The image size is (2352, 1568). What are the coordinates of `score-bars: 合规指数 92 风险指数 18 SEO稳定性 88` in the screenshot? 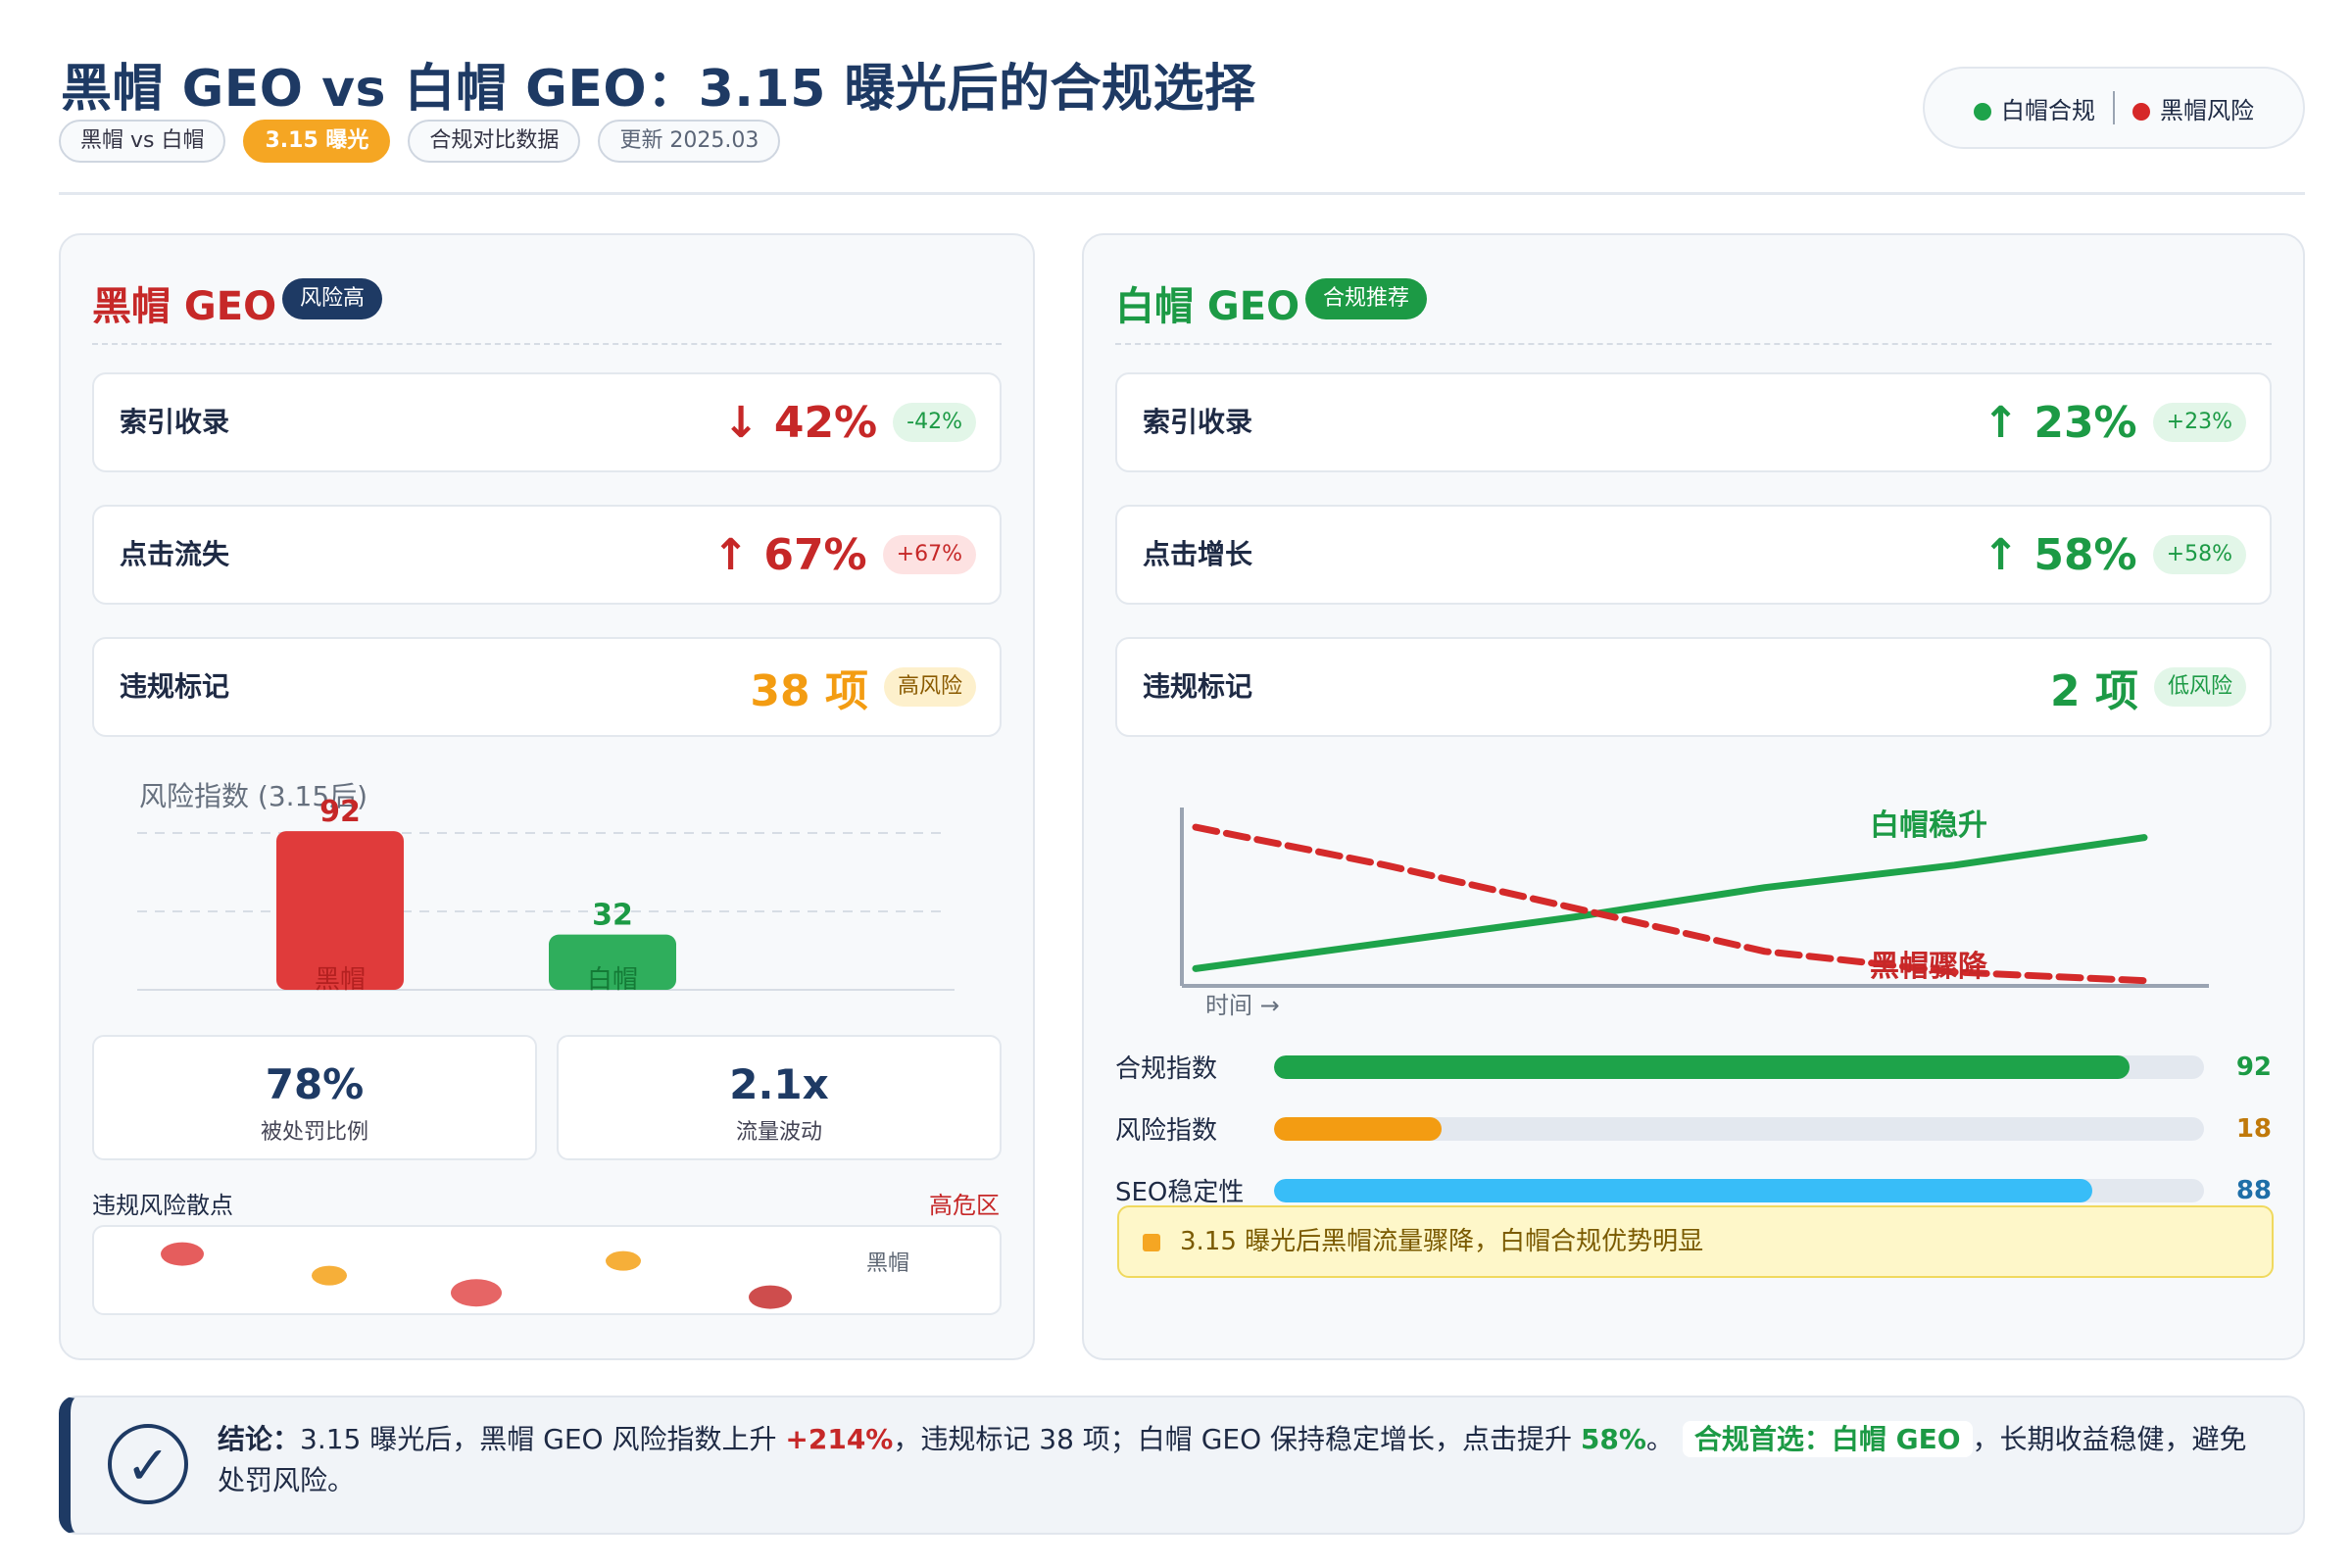 It's located at (1693, 1141).